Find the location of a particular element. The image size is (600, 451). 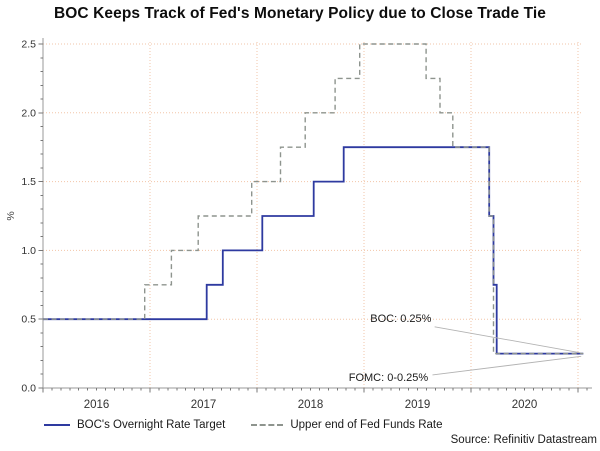

y-tick-label: 2.5 is located at coordinates (28, 45).